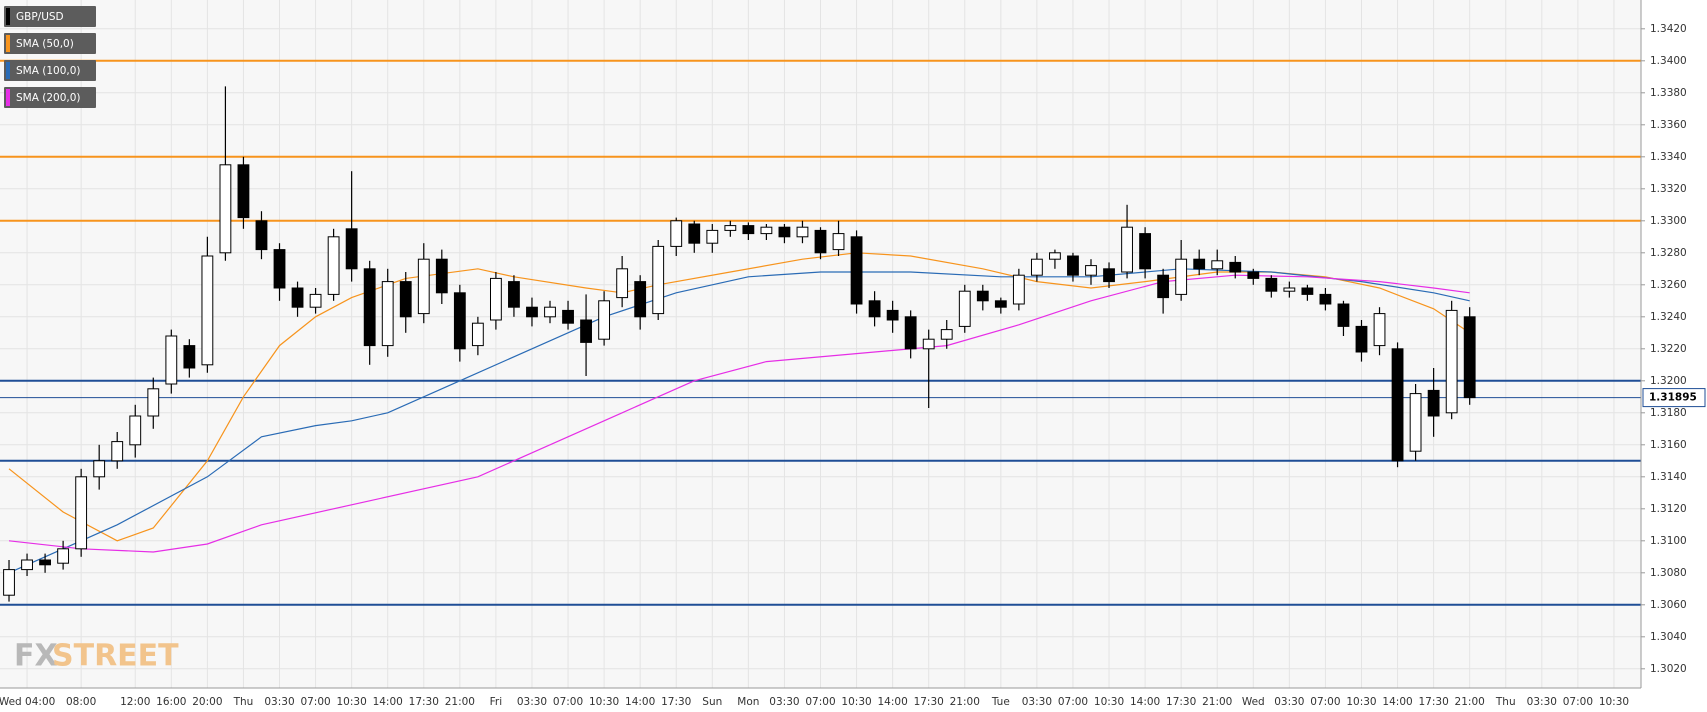  What do you see at coordinates (1000, 702) in the screenshot?
I see `x-tick-label: Tue` at bounding box center [1000, 702].